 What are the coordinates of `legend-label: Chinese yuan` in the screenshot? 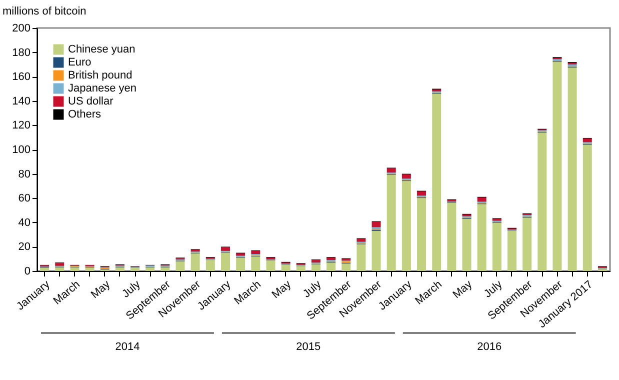 It's located at (102, 50).